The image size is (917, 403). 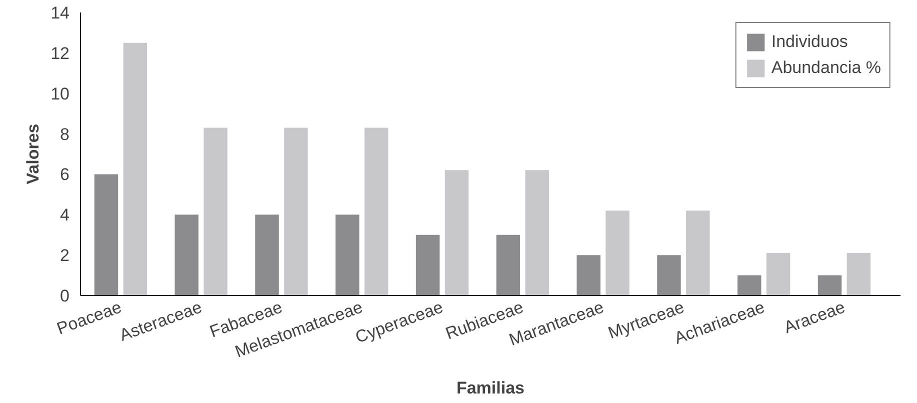 I want to click on y-tick-label: 6, so click(x=65, y=174).